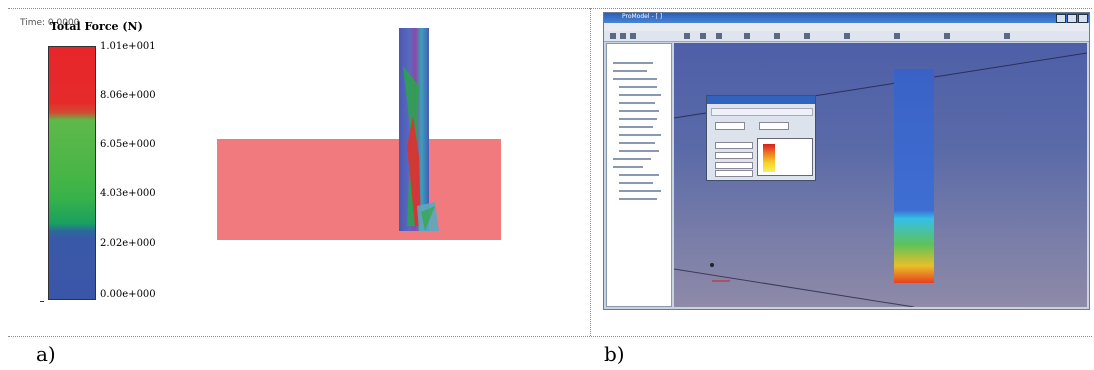 The width and height of the screenshot is (1094, 370). What do you see at coordinates (550, 336) in the screenshot?
I see `figure-border-bottom` at bounding box center [550, 336].